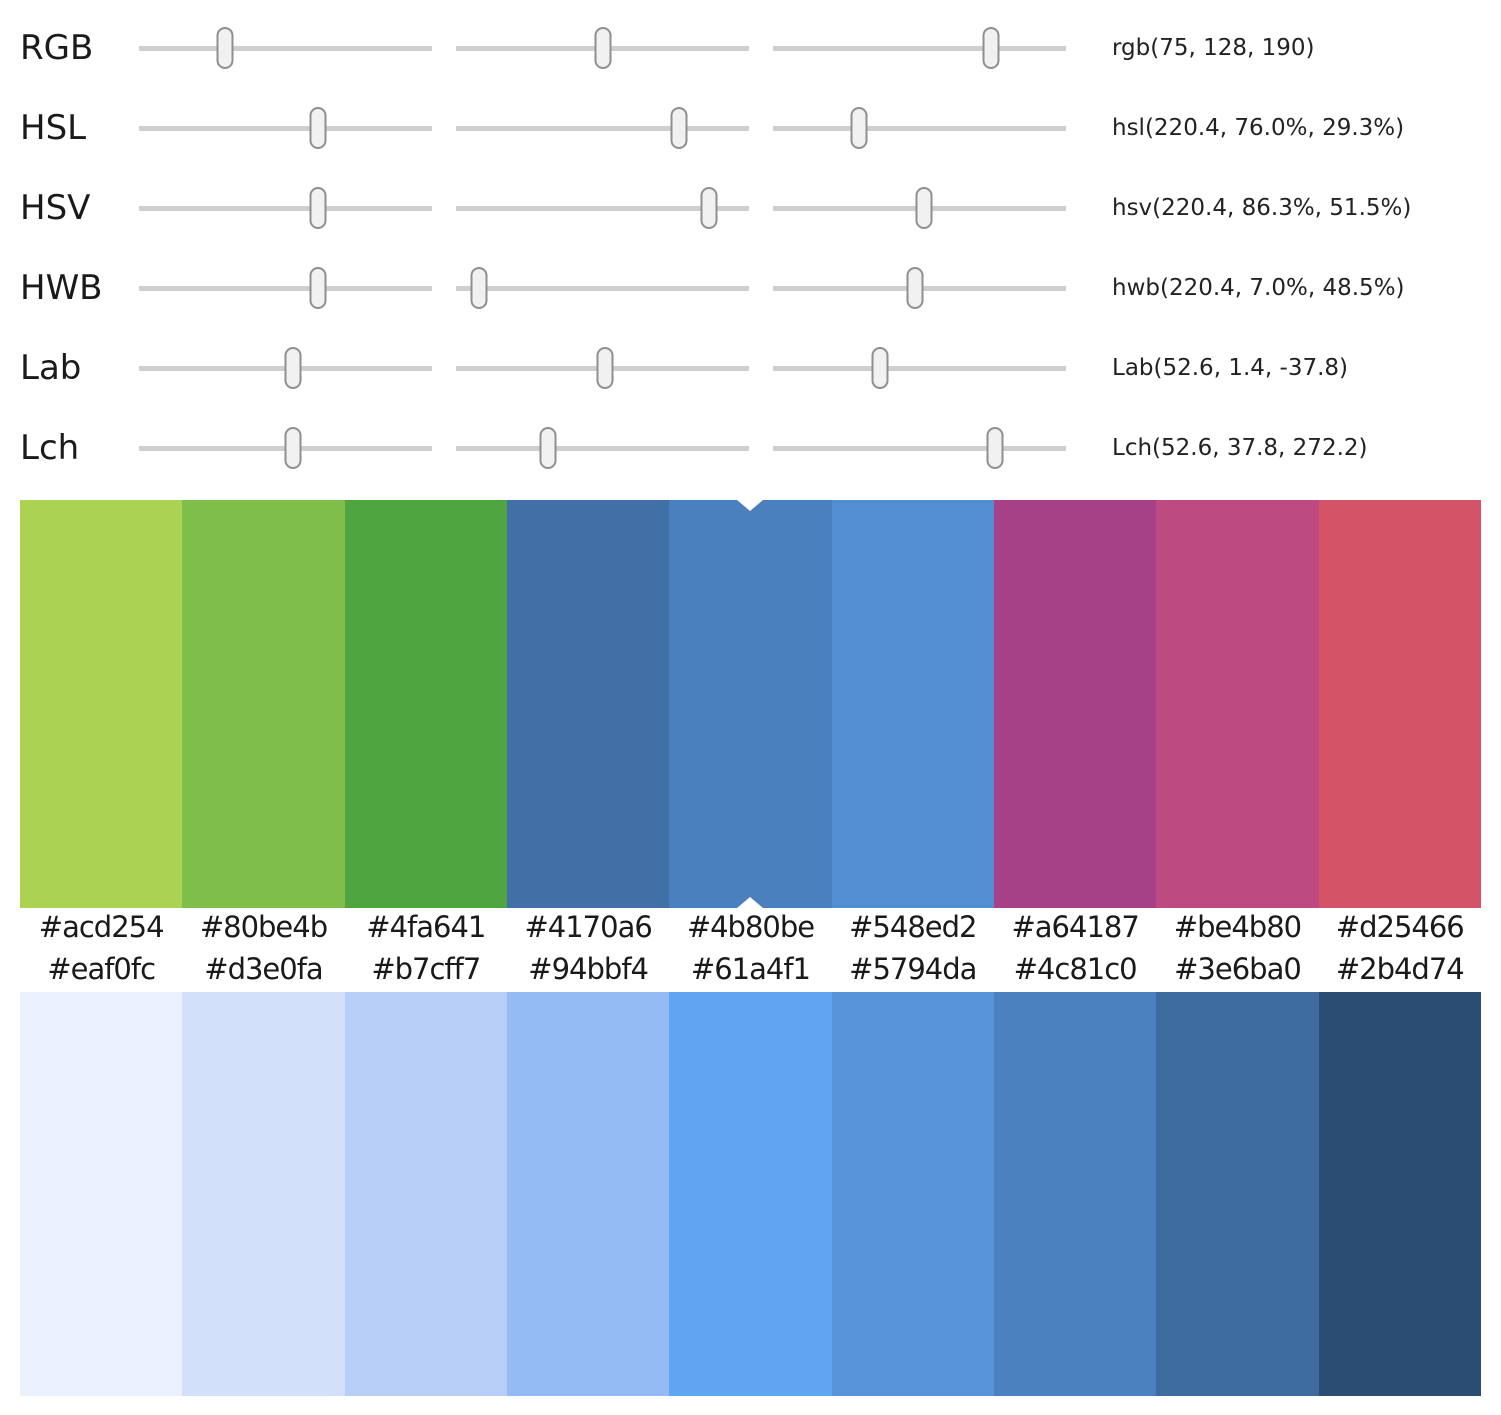 Image resolution: width=1501 pixels, height=1415 pixels. Describe the element at coordinates (588, 926) in the screenshot. I see `hex-label: #4170a6` at that location.